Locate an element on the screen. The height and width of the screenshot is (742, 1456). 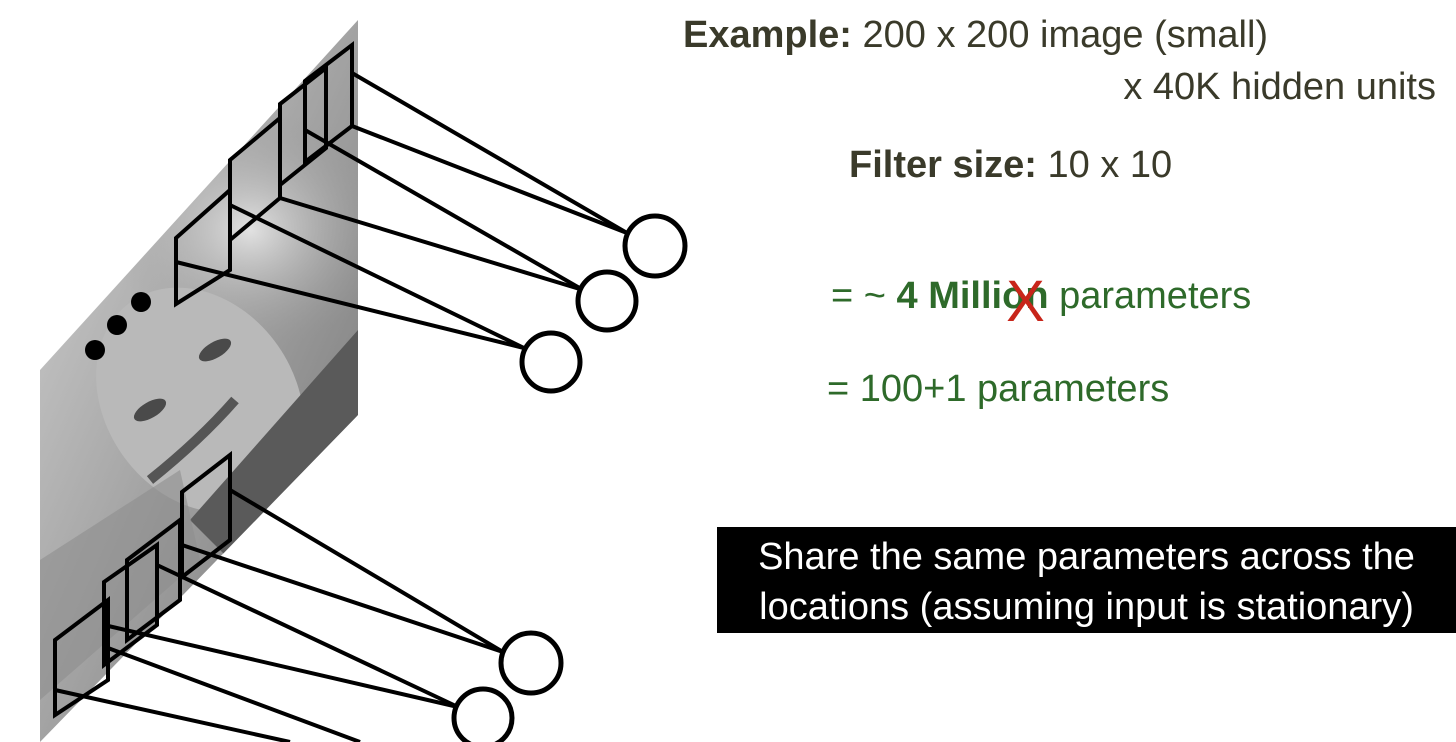
cross-out-mark: X is located at coordinates (1025, 301).